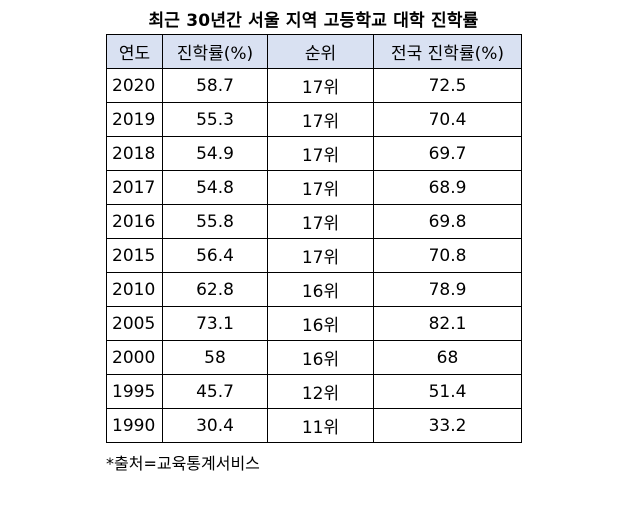  Describe the element at coordinates (215, 323) in the screenshot. I see `cell-rate: 73.1` at that location.